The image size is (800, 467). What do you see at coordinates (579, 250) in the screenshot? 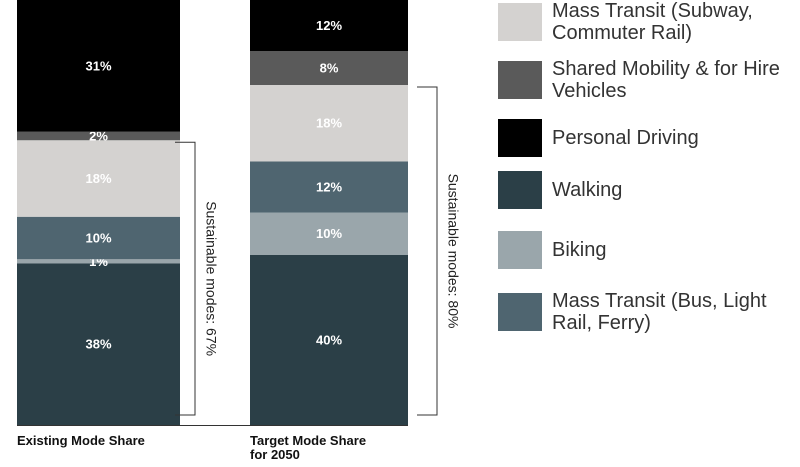
I see `legend-label: Biking` at bounding box center [579, 250].